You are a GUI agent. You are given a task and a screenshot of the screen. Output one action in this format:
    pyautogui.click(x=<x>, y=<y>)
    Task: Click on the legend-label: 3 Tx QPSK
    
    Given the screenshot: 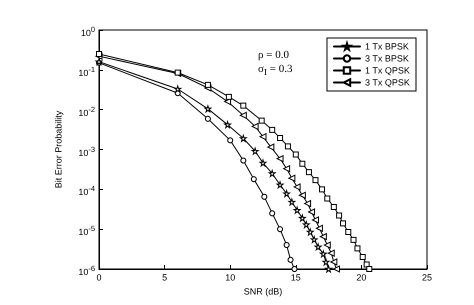 What is the action you would take?
    pyautogui.click(x=387, y=83)
    